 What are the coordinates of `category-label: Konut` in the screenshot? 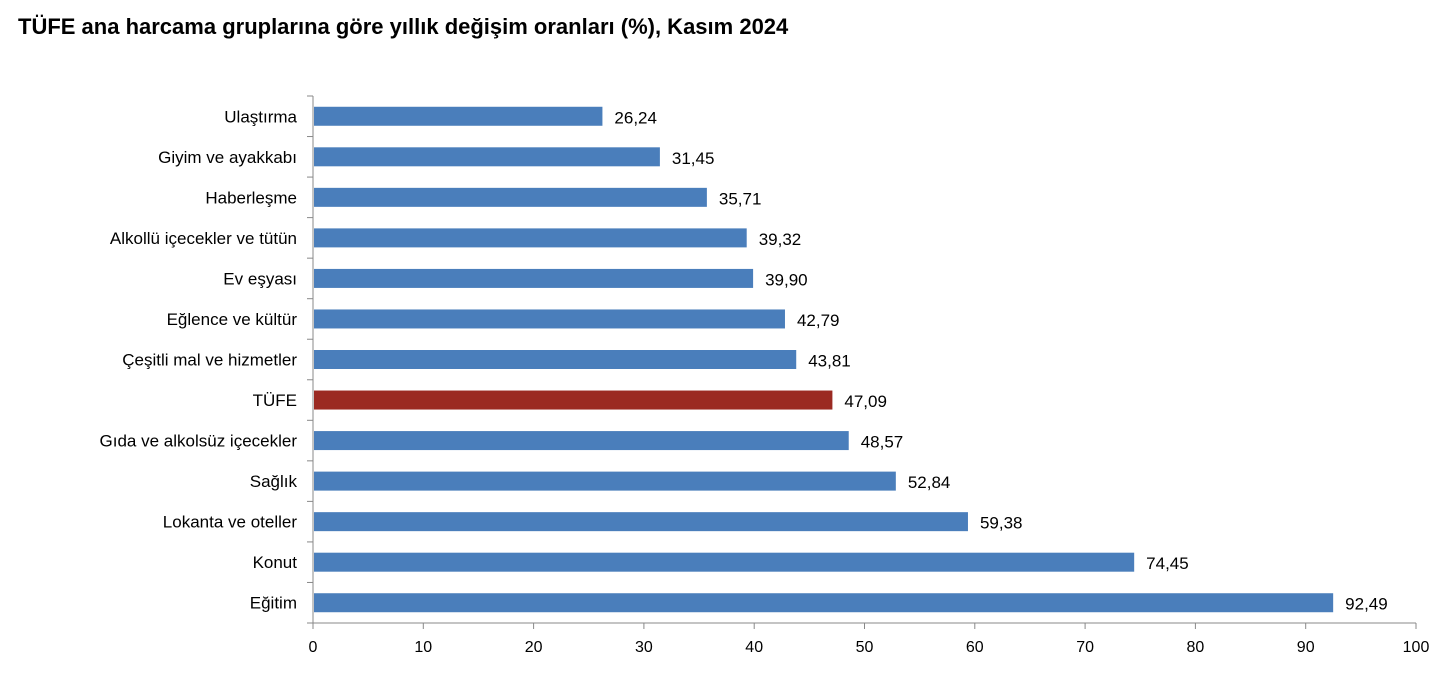 It's located at (275, 562).